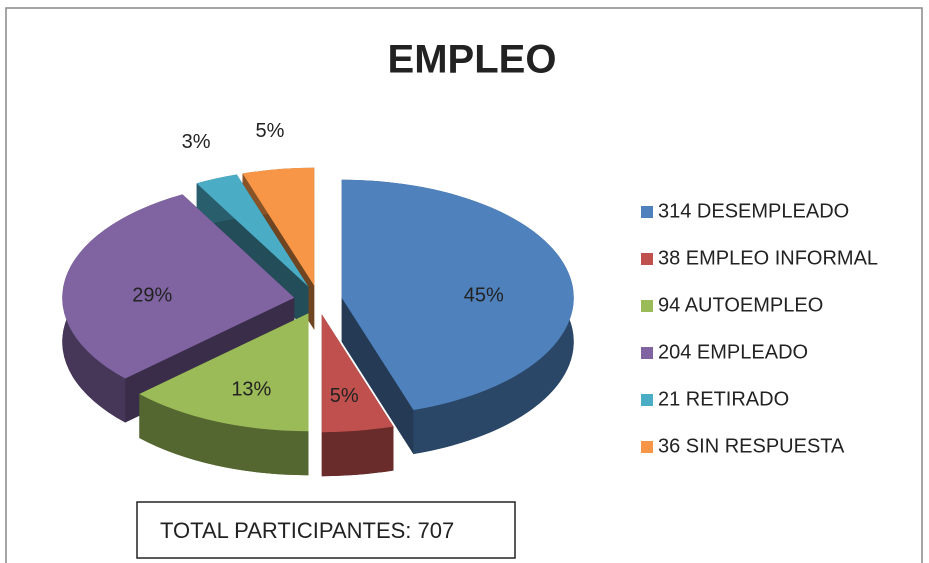 The height and width of the screenshot is (563, 929). I want to click on legend-label: 21 RETIRADO, so click(723, 399).